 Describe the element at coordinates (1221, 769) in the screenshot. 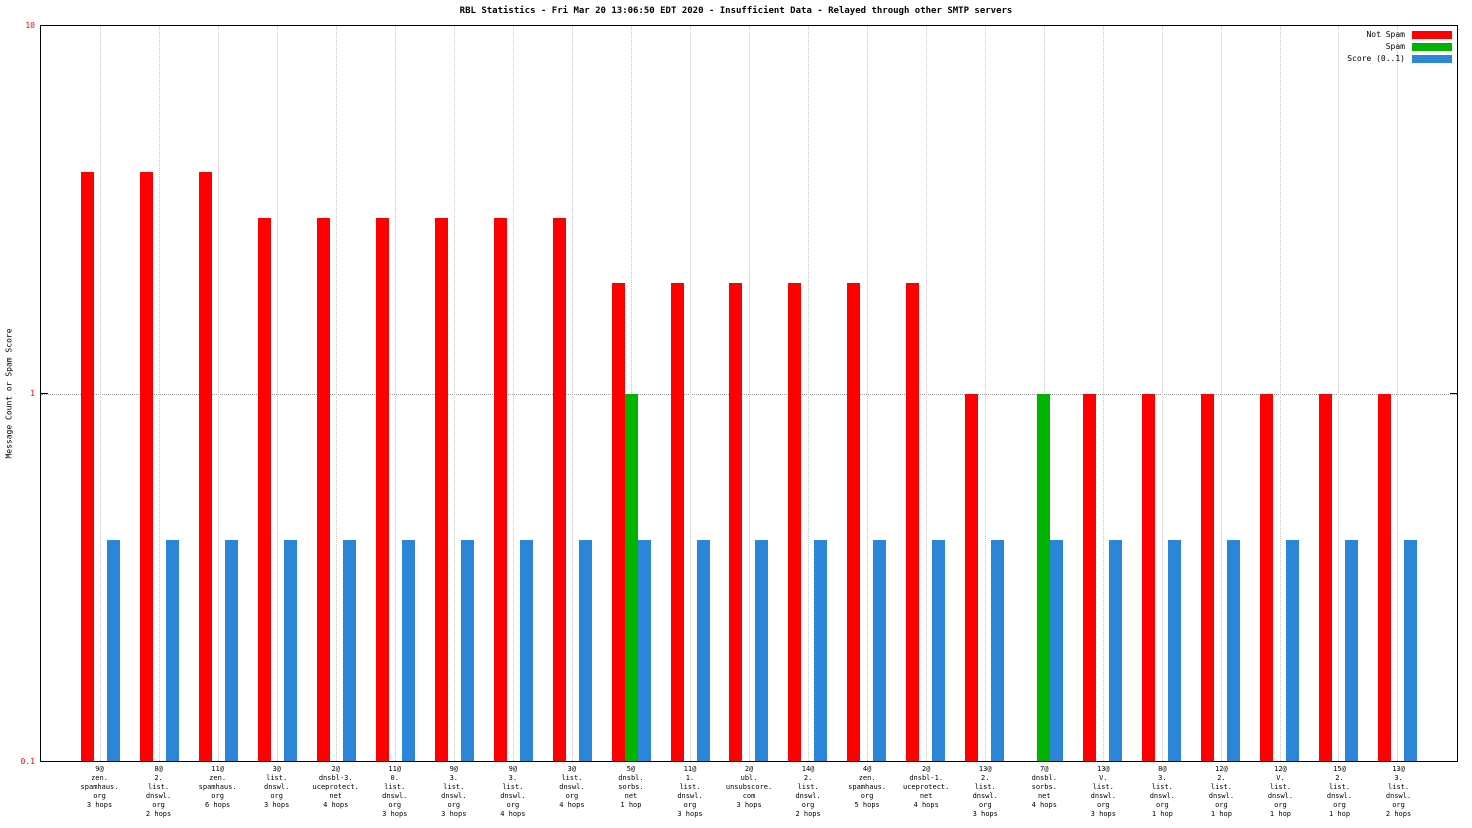

I see `x-tick-label-line: 12@` at that location.